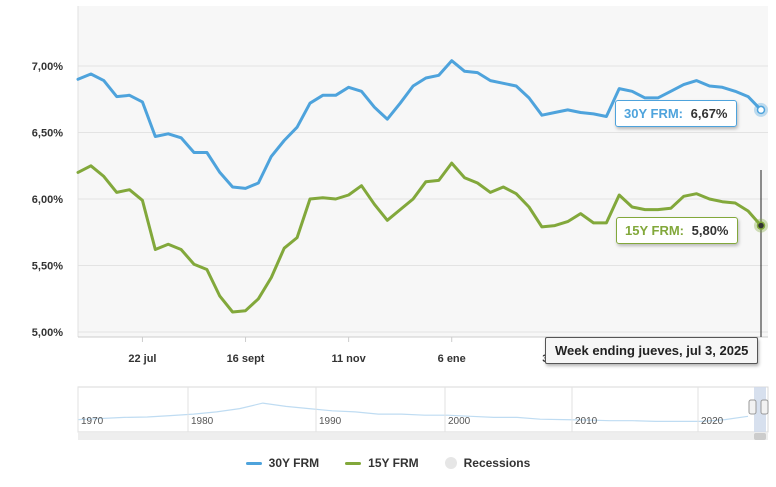 Image resolution: width=776 pixels, height=487 pixels. Describe the element at coordinates (142, 359) in the screenshot. I see `x-tick-label: 22 jul` at that location.